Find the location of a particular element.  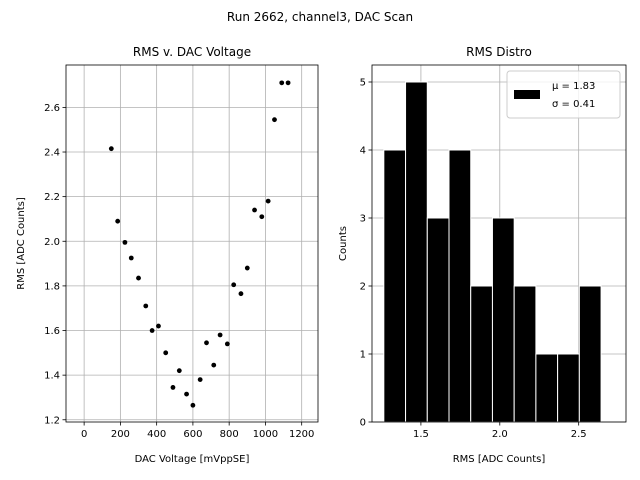

y-tick-label: 2.6 is located at coordinates (52, 108).